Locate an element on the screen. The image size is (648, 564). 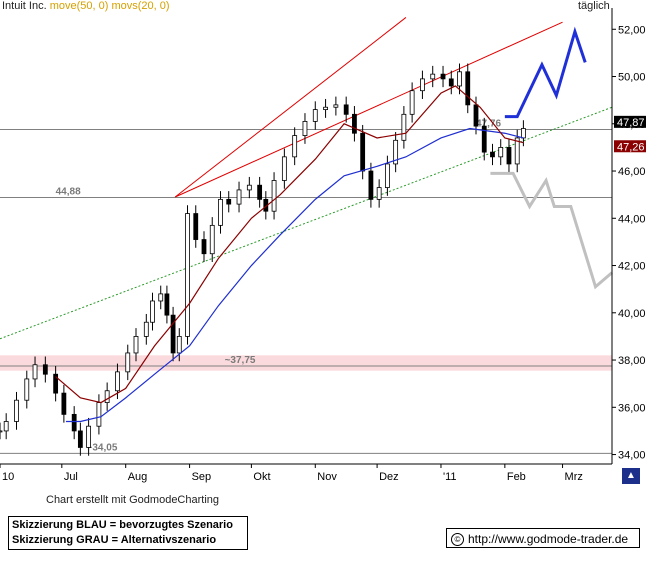
y-tick-label: 46,00 is located at coordinates (632, 172).